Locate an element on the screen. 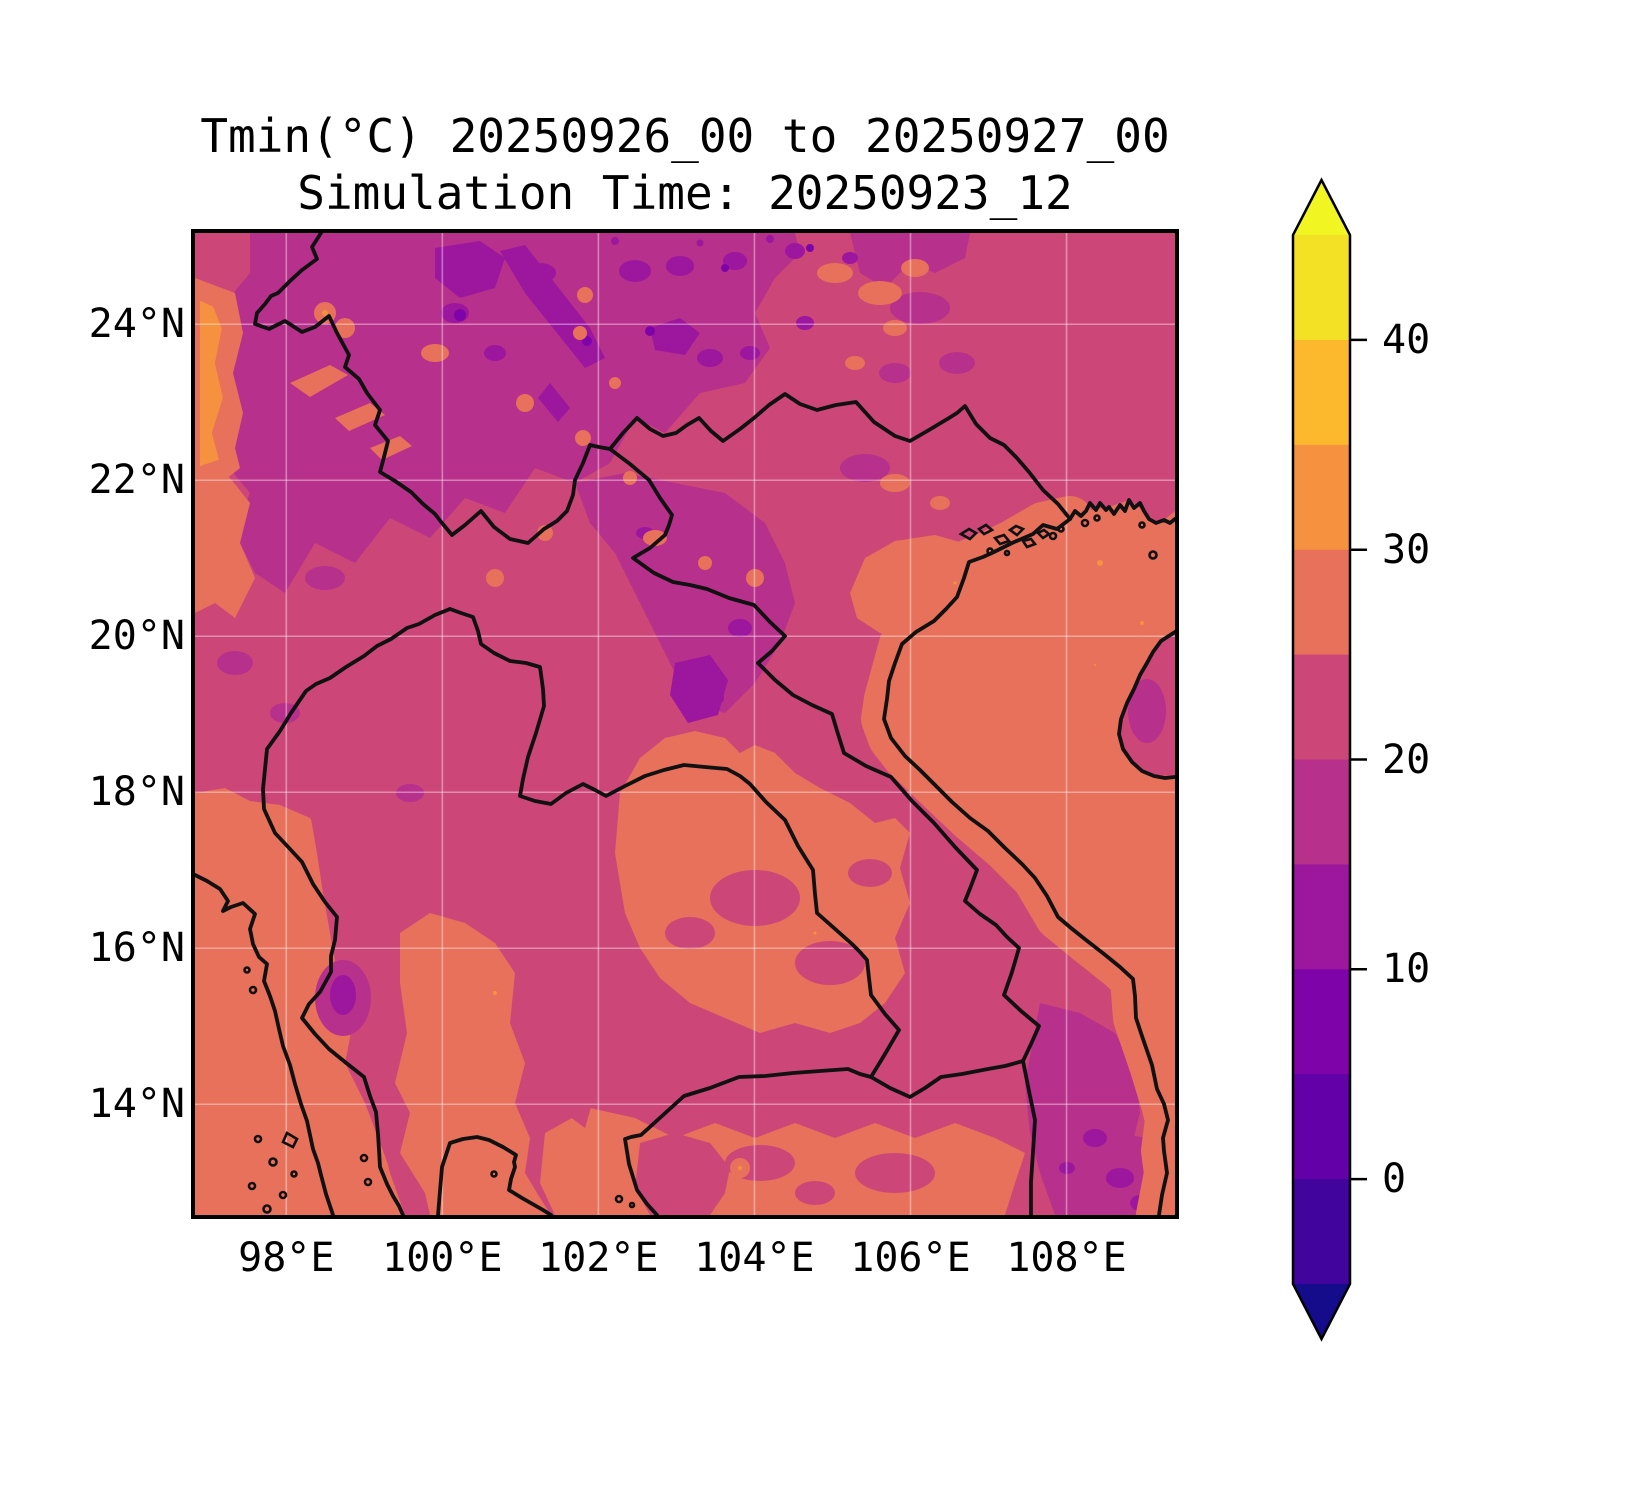 The height and width of the screenshot is (1500, 1650). border-vietnam-cambodia is located at coordinates (1029, 1137).